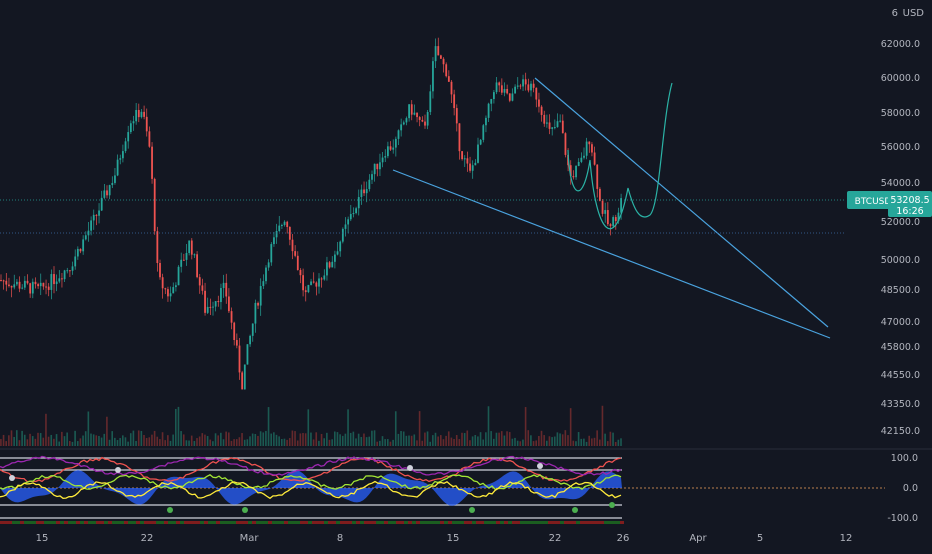 The image size is (932, 554). I want to click on lower-trendline, so click(611, 254).